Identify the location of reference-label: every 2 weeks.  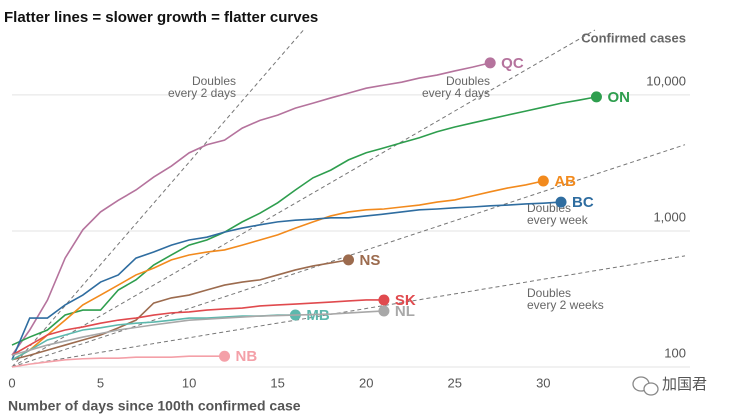
(565, 305).